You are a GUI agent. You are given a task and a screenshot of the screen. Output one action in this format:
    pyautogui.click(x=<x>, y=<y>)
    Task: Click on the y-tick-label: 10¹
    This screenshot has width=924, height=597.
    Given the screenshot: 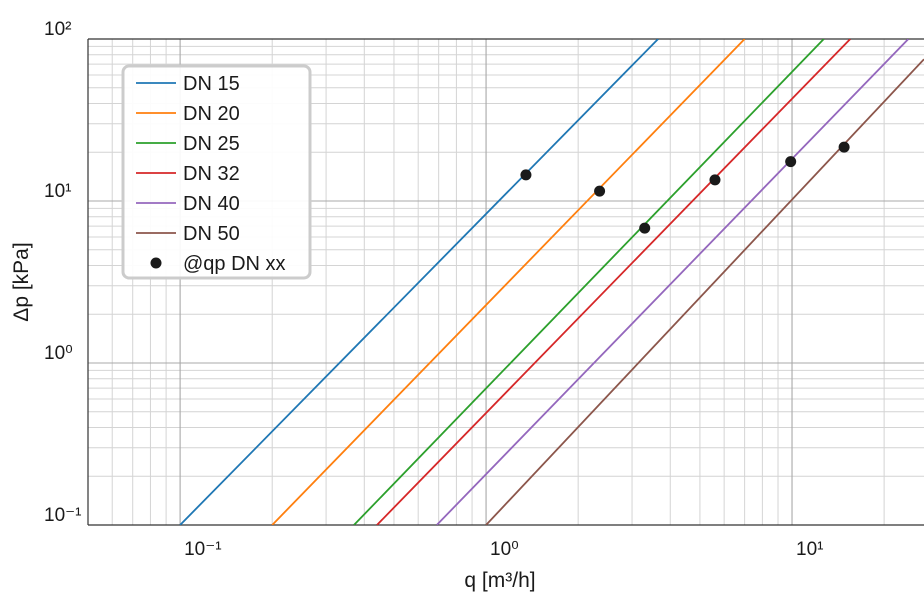 What is the action you would take?
    pyautogui.click(x=57, y=191)
    